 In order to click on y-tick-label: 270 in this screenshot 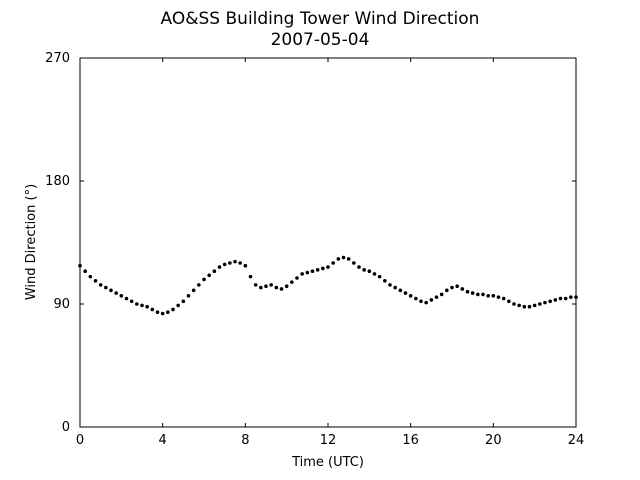, I will do `click(57, 58)`.